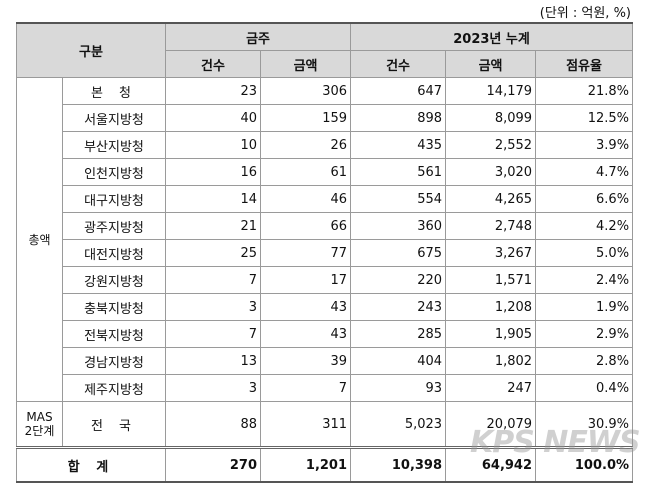  I want to click on header-cell: 2023년 누계, so click(492, 36).